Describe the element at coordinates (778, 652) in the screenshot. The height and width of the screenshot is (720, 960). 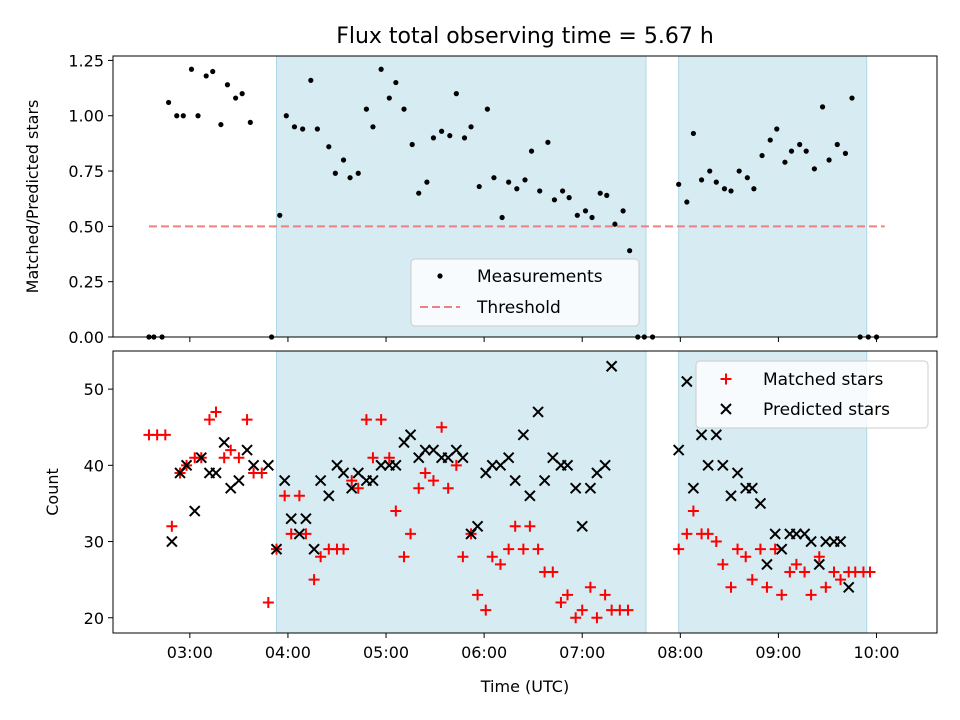
I see `x-tick-label: 09:00` at that location.